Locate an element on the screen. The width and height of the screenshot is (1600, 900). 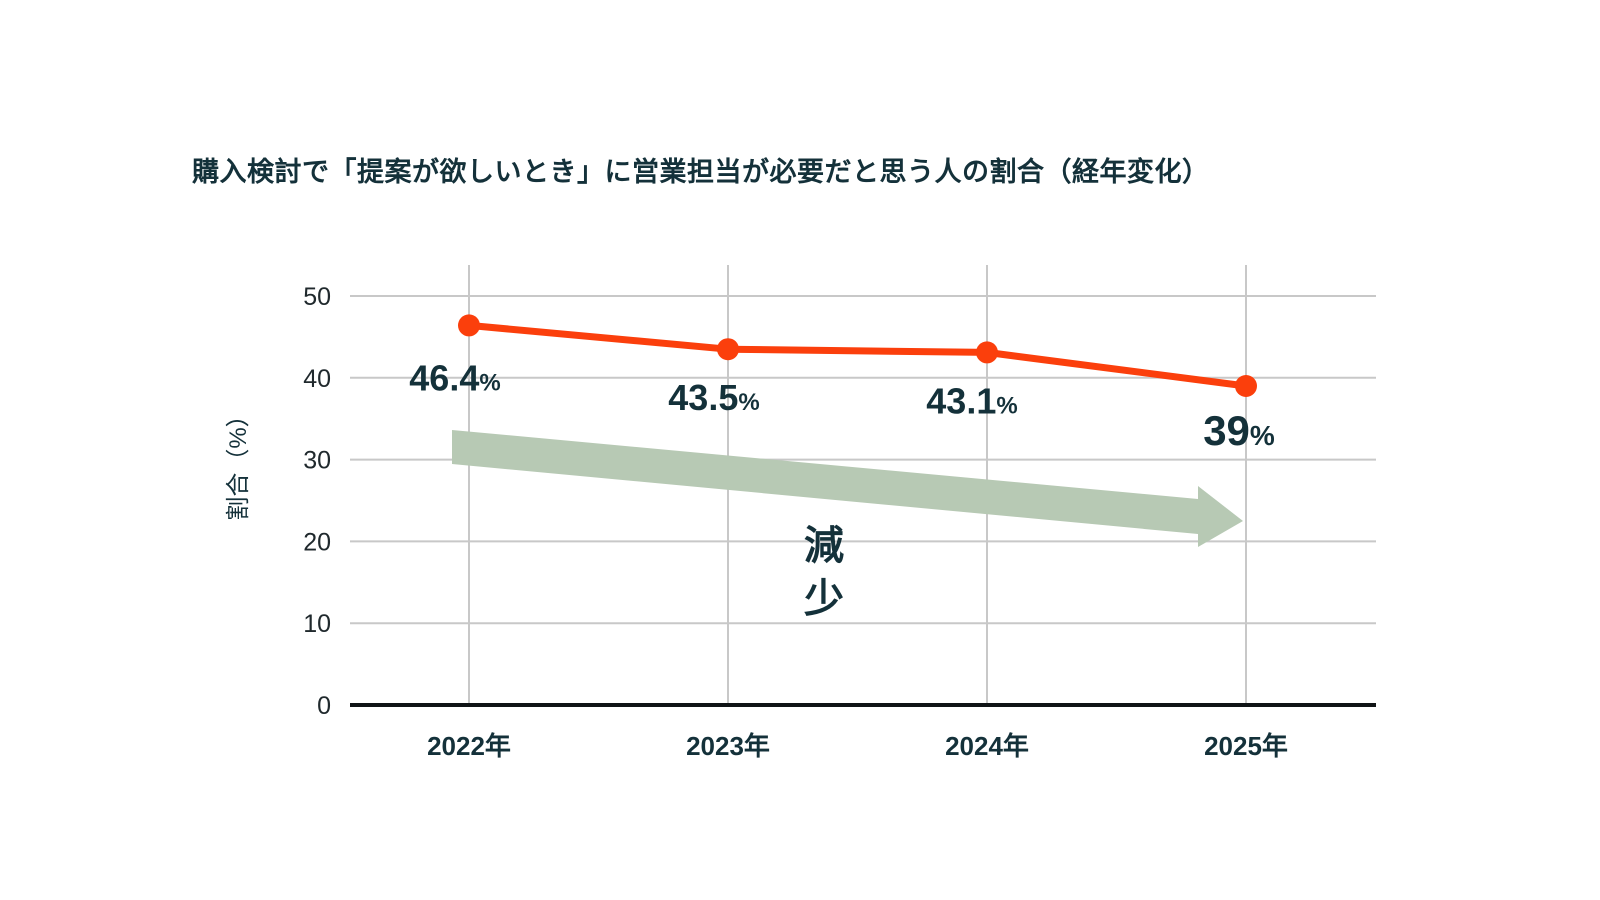
annotation-label-char-1: 少 is located at coordinates (824, 599).